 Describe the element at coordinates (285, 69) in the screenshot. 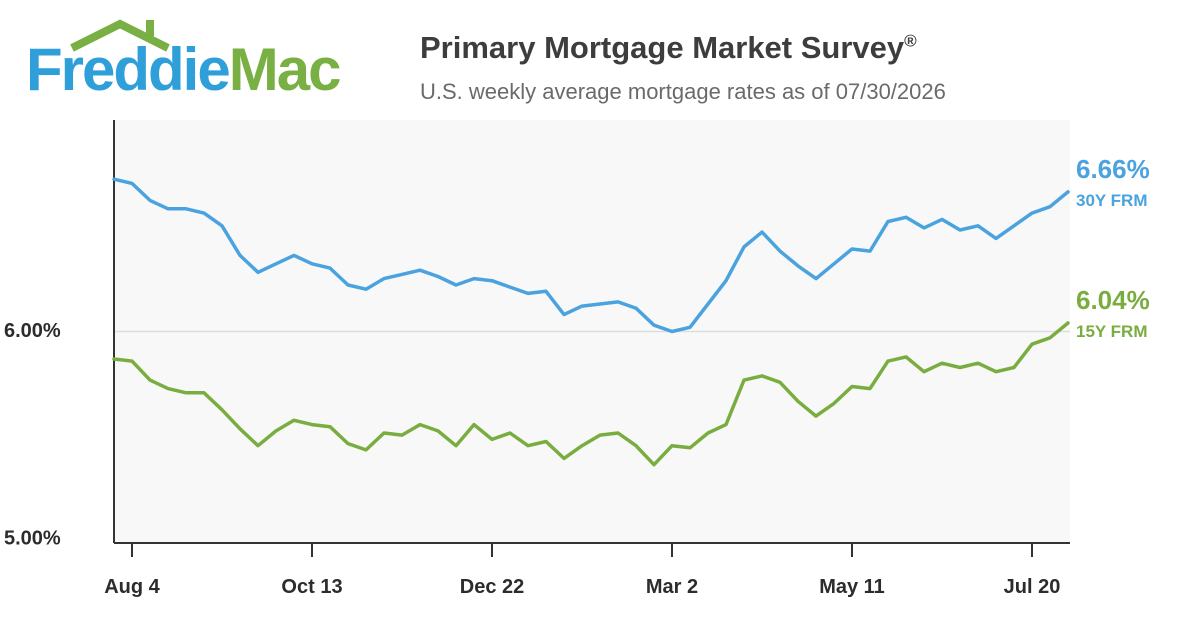

I see `logo-word-mac: Mac` at that location.